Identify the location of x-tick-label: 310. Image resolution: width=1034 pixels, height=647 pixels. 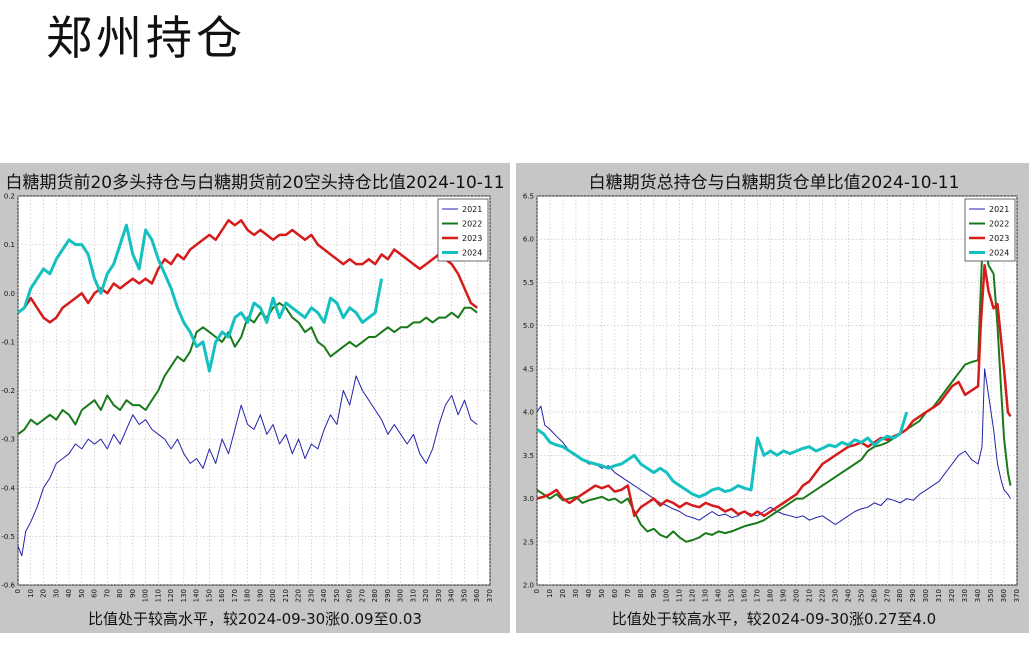
(939, 595).